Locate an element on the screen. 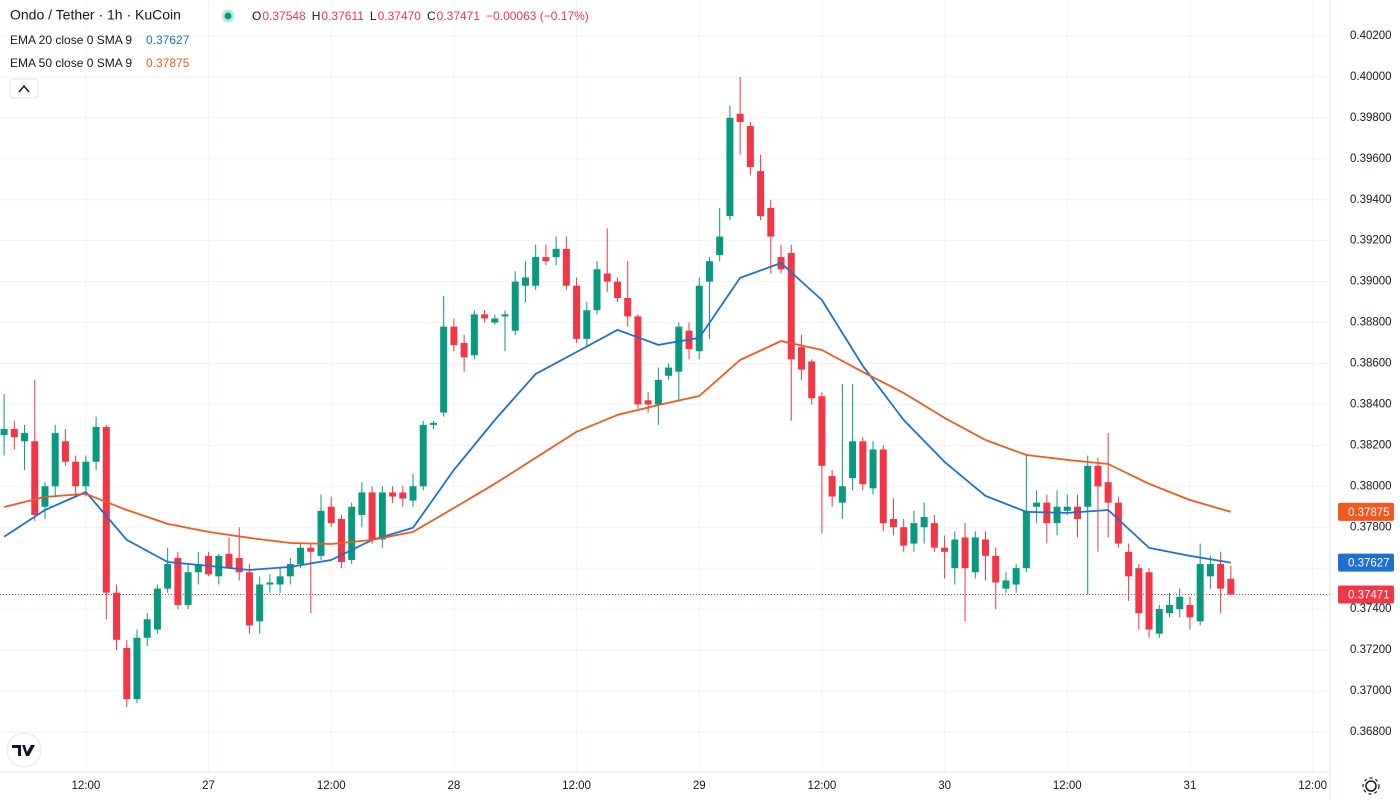  x-tick-label: 31 is located at coordinates (1190, 786).